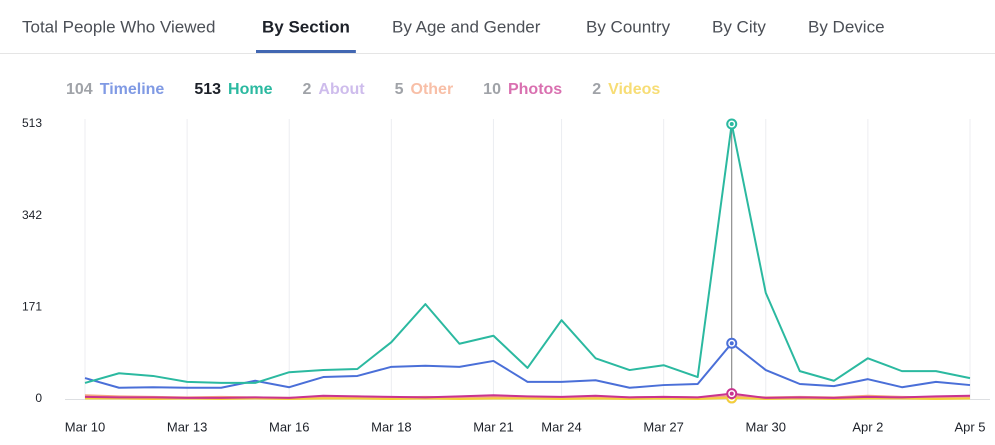  What do you see at coordinates (289, 426) in the screenshot?
I see `x-tick-label: Mar 16` at bounding box center [289, 426].